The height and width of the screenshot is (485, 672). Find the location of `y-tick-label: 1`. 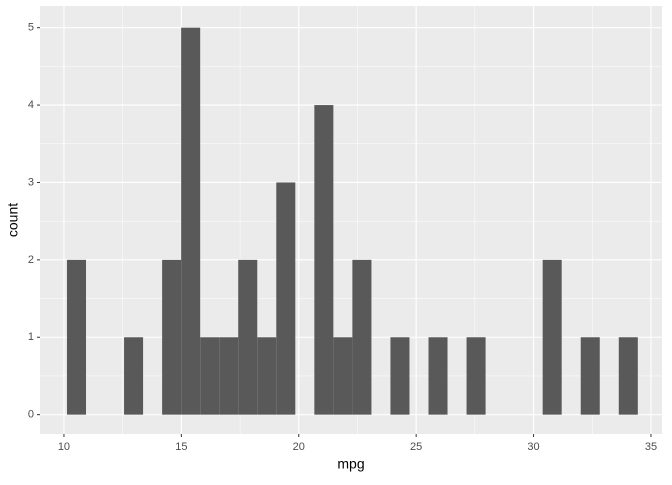

y-tick-label: 1 is located at coordinates (31, 337).